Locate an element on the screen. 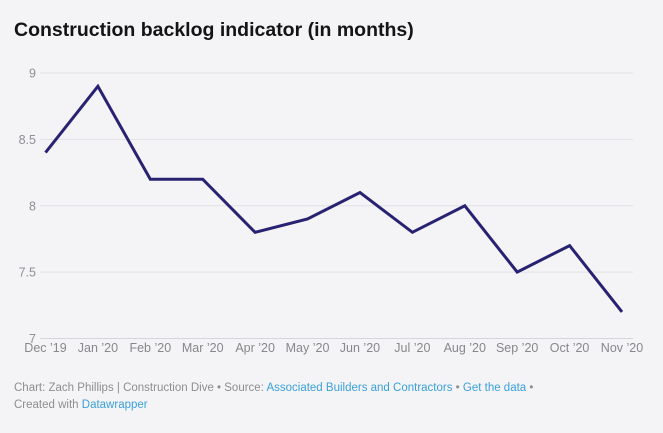 This screenshot has width=663, height=433. x-tick-label: Jun ’20 is located at coordinates (360, 348).